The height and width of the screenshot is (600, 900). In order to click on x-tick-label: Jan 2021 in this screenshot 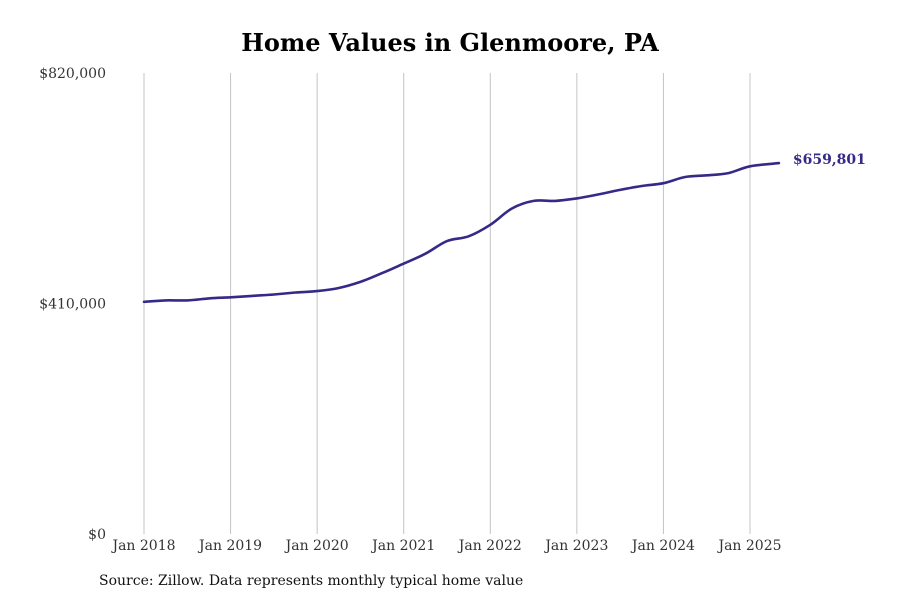, I will do `click(402, 546)`.